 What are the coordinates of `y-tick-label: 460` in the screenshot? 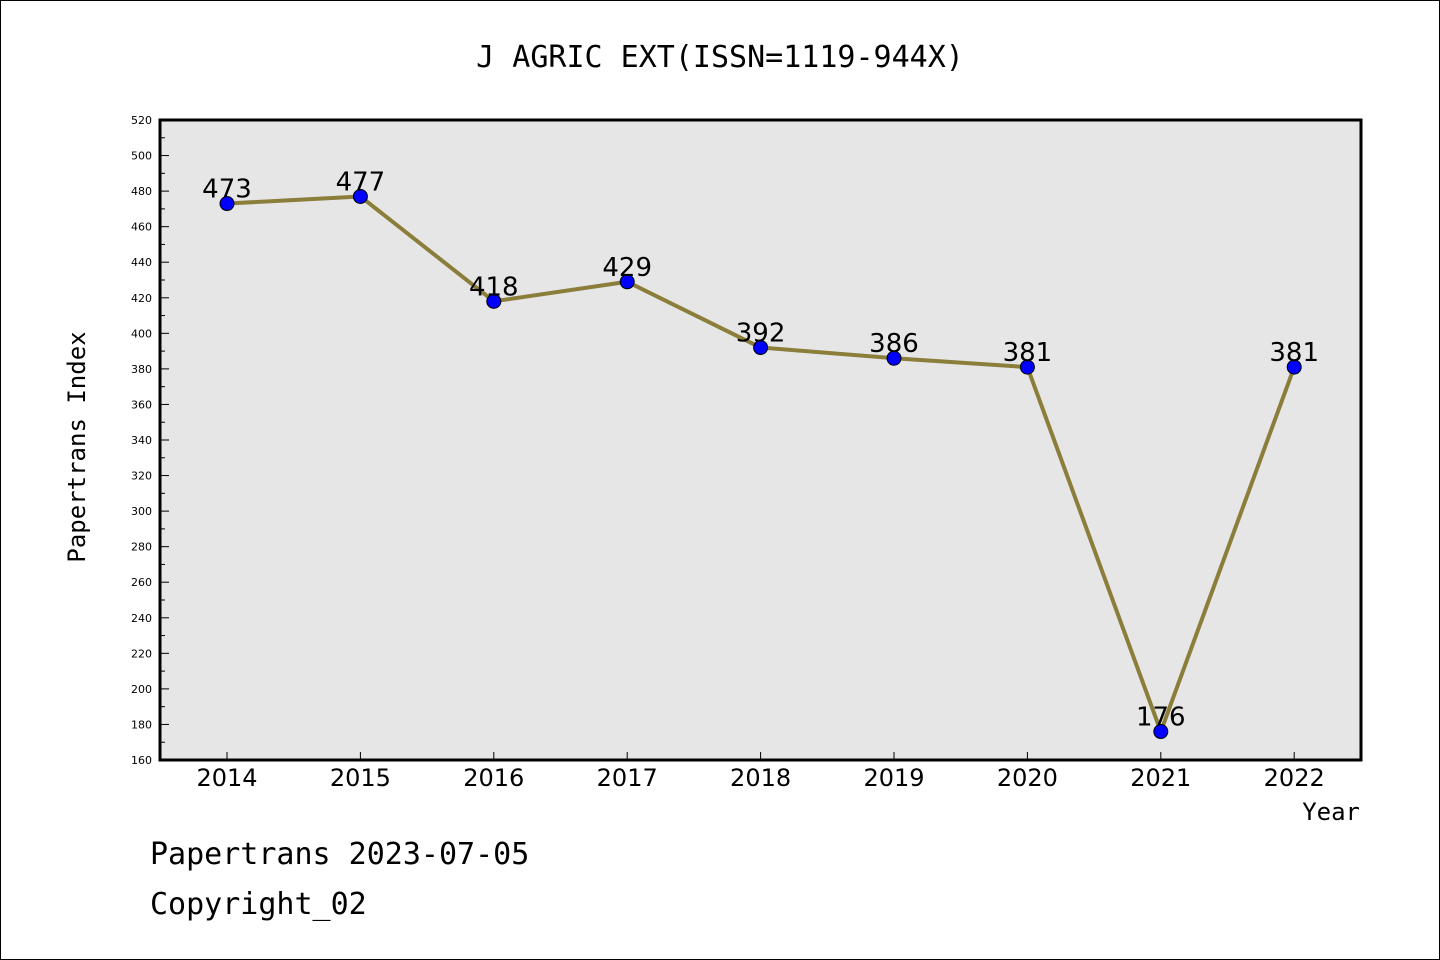 It's located at (141, 227).